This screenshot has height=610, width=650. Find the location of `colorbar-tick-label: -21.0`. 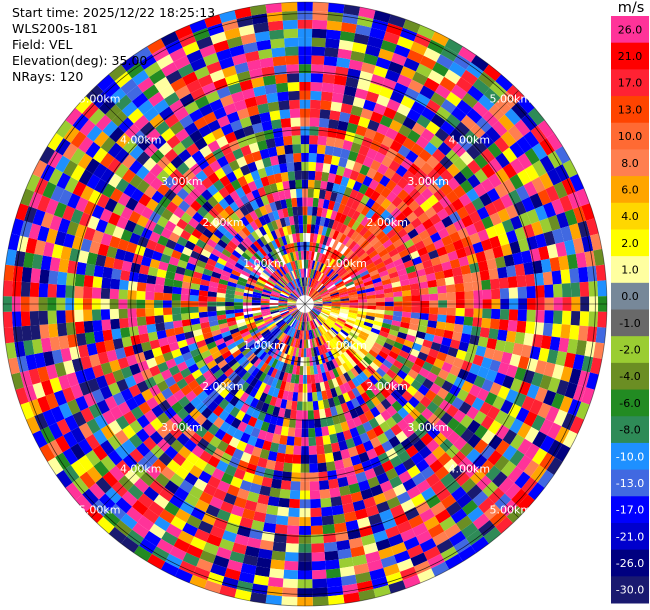

colorbar-tick-label: -21.0 is located at coordinates (630, 536).